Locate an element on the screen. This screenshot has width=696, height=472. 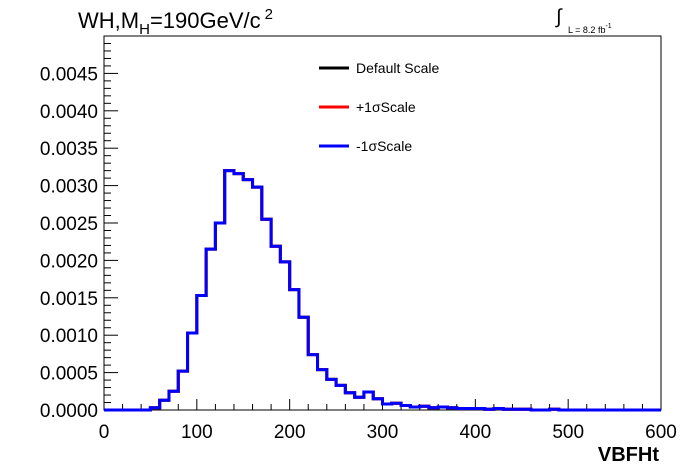
x-tick-label: 100 is located at coordinates (197, 432).